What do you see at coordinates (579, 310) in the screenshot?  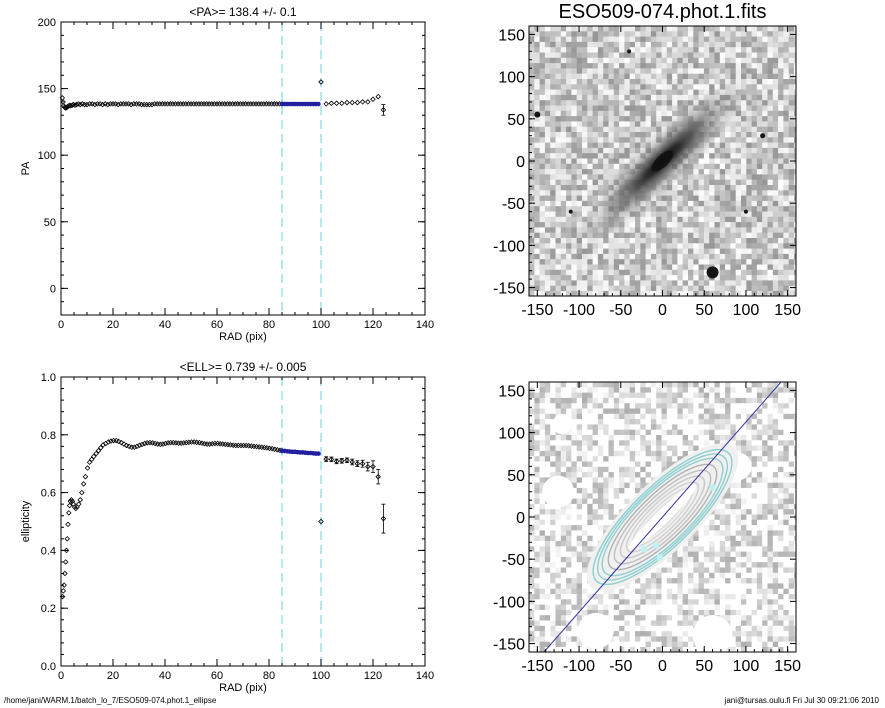 I see `x-tick-label: -100` at bounding box center [579, 310].